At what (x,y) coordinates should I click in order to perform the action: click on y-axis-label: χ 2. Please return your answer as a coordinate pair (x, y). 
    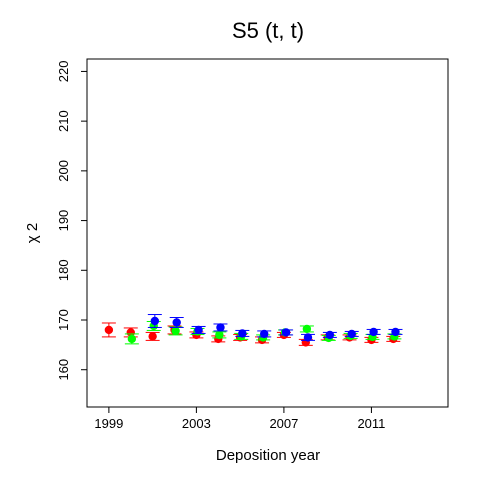
    Looking at the image, I should click on (32, 233).